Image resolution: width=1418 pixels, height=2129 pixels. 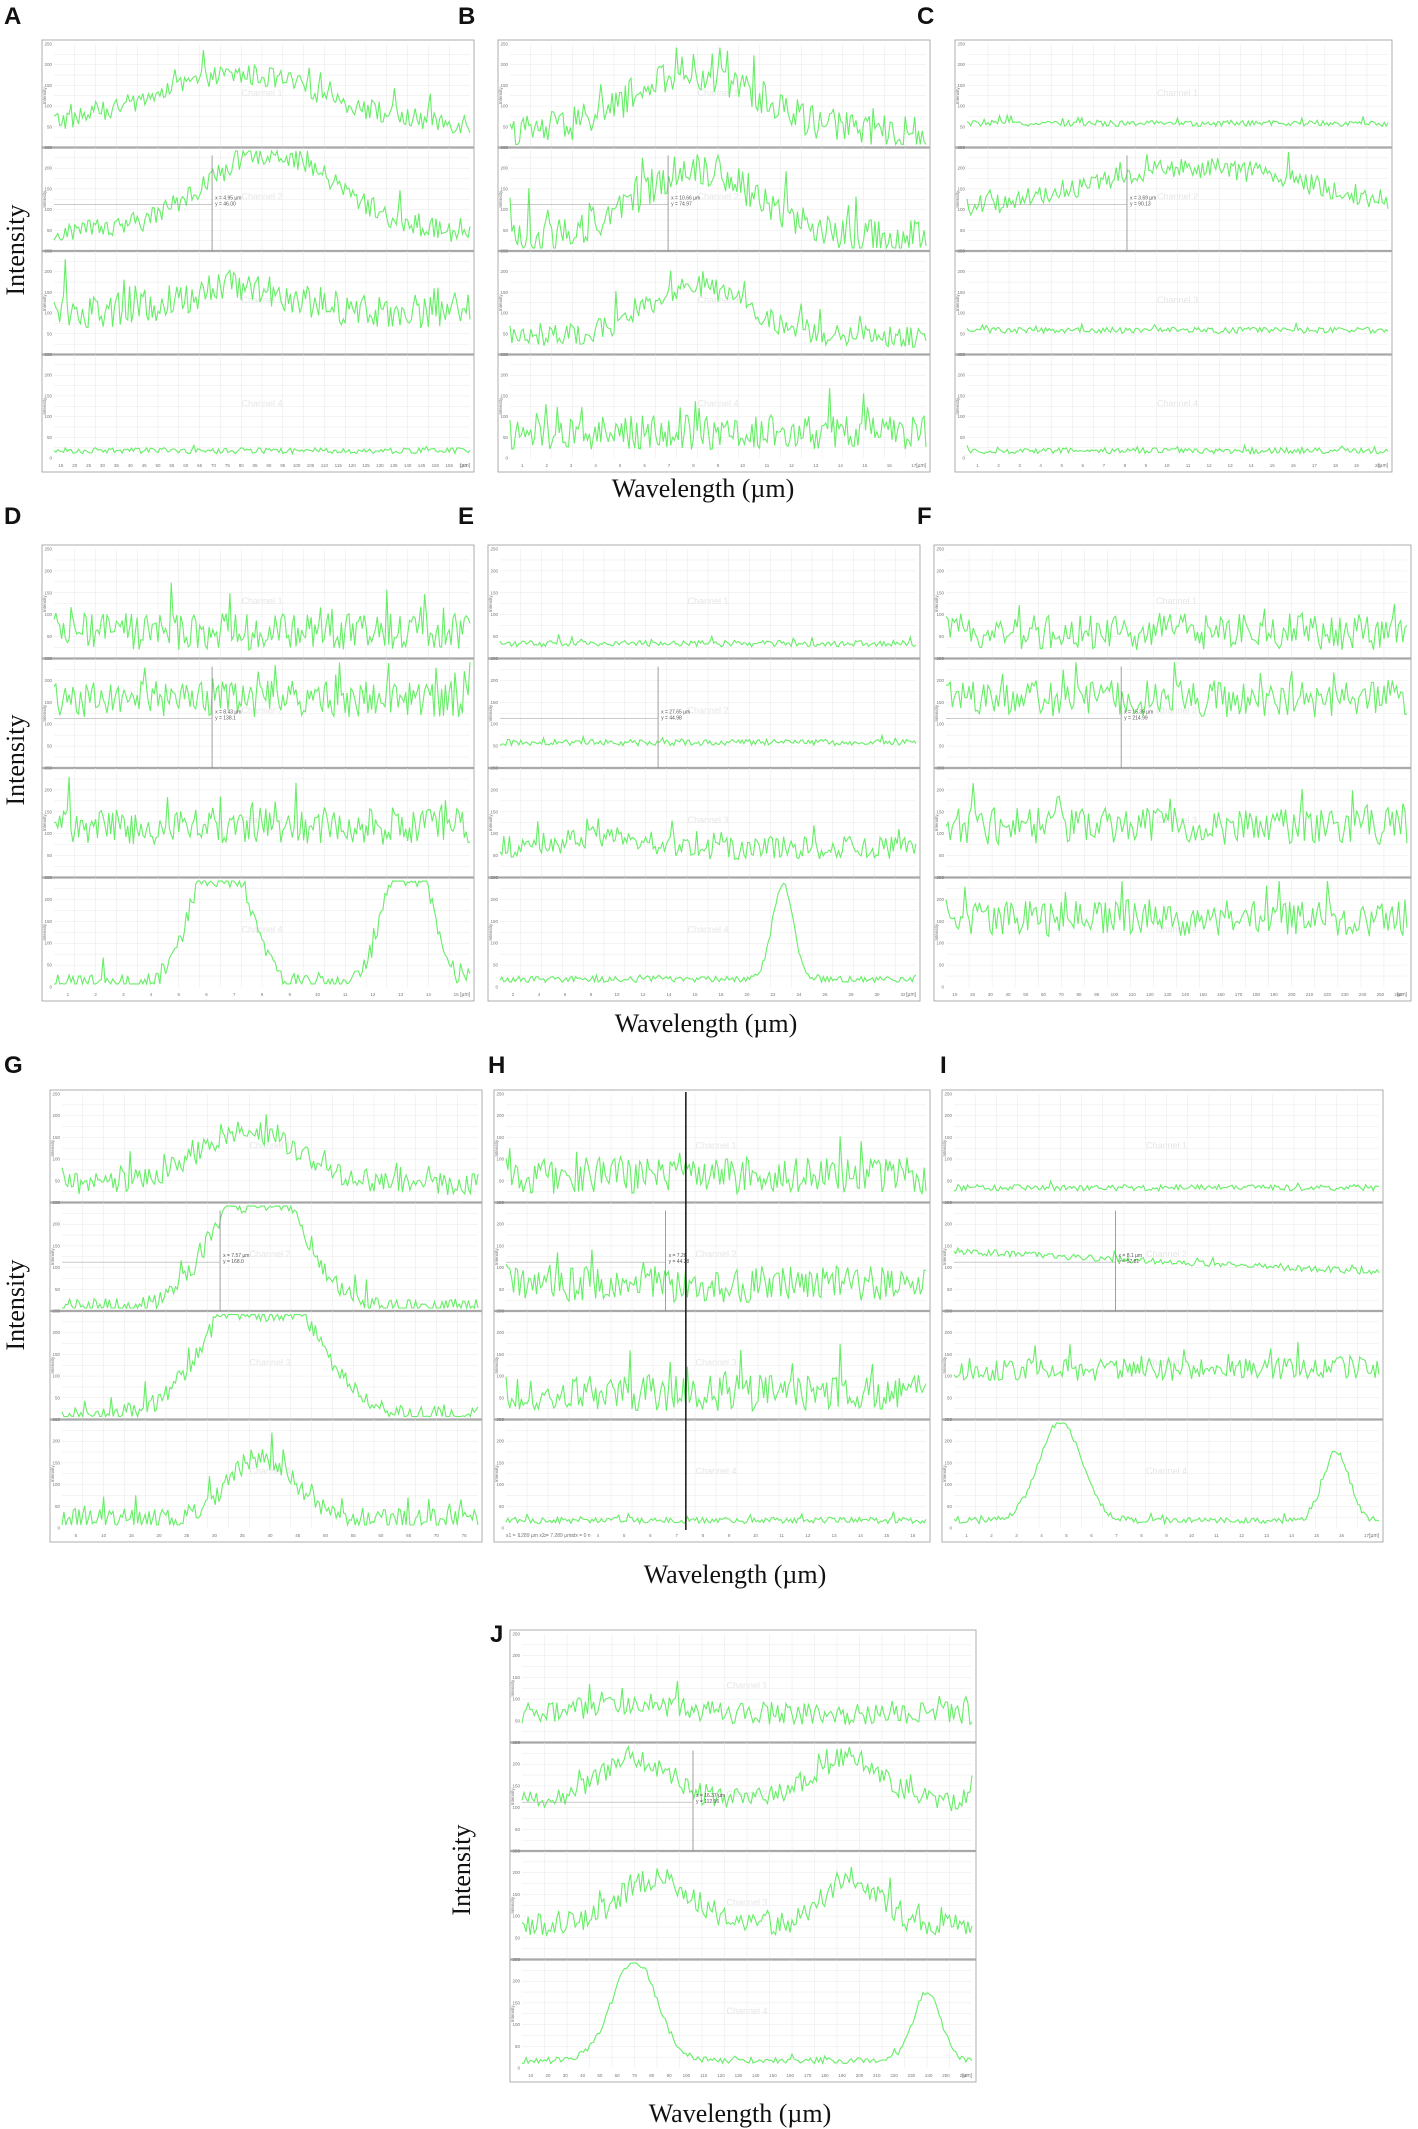 What do you see at coordinates (429, 994) in the screenshot?
I see `x-tick-label: 14` at bounding box center [429, 994].